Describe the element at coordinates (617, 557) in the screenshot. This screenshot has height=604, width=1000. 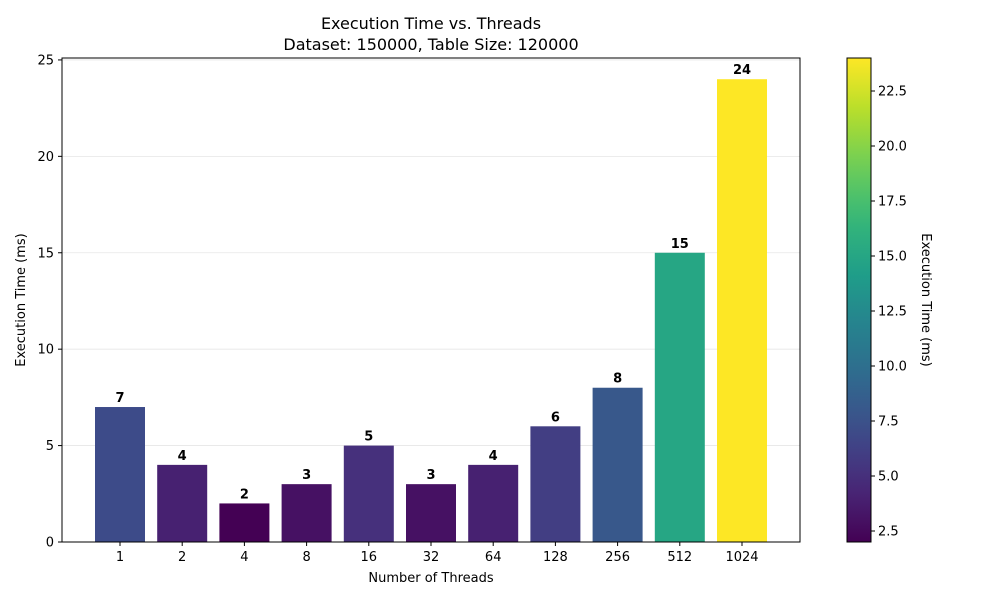
I see `x-tick-label: 256` at that location.